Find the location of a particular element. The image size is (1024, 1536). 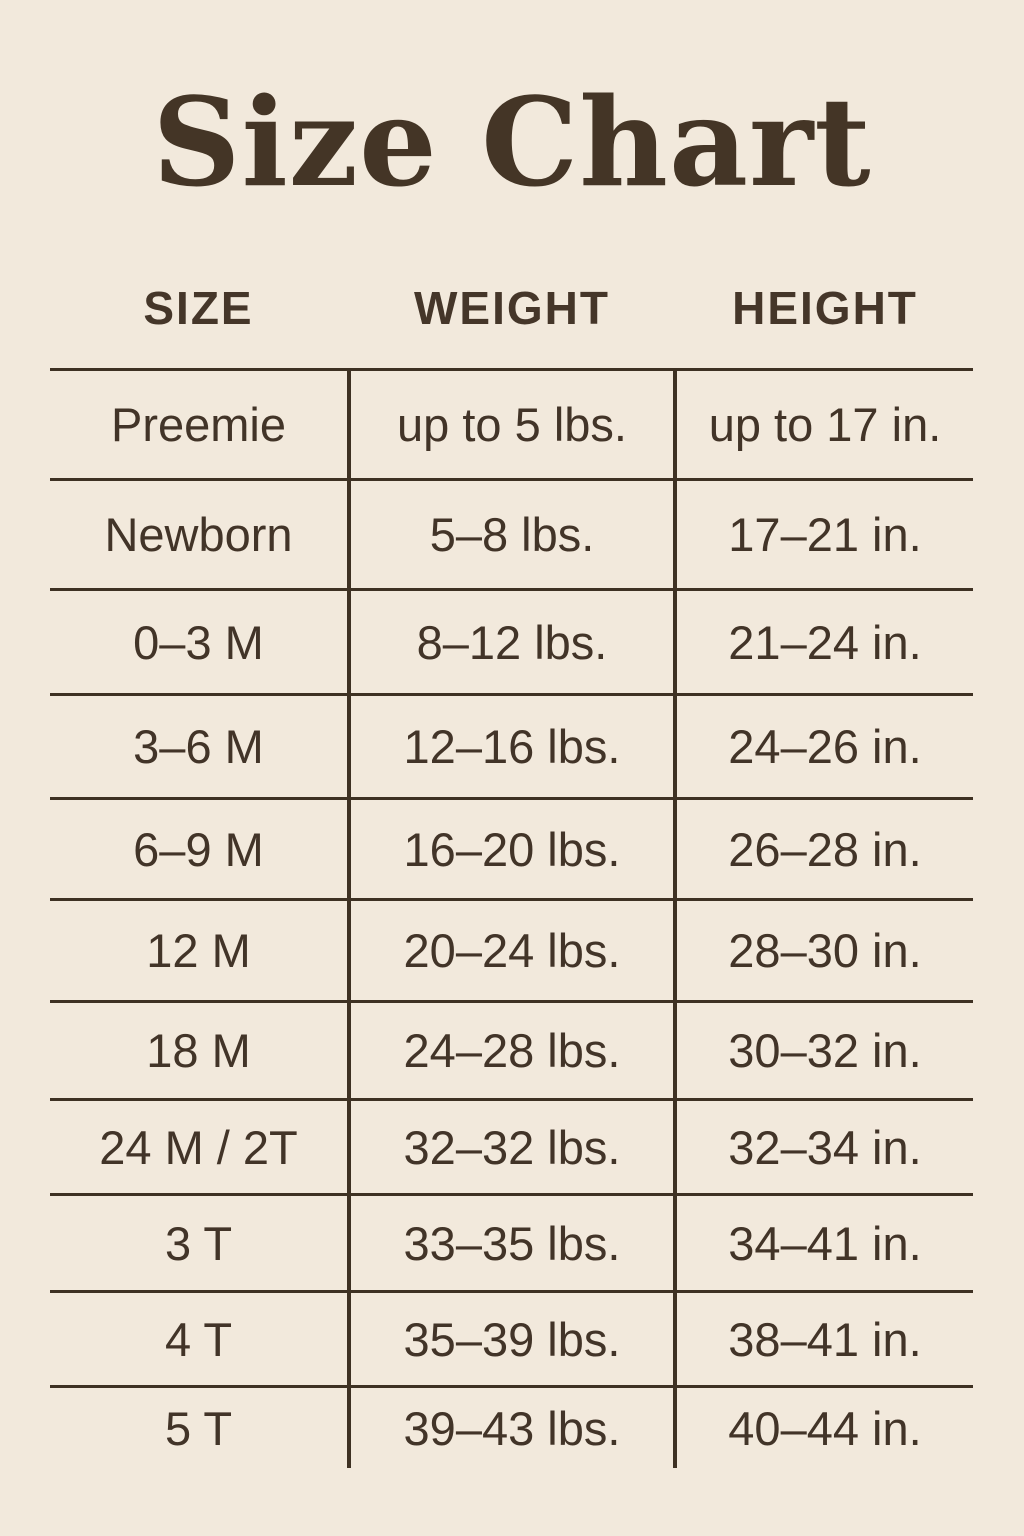

size-cell: Newborn is located at coordinates (198, 533).